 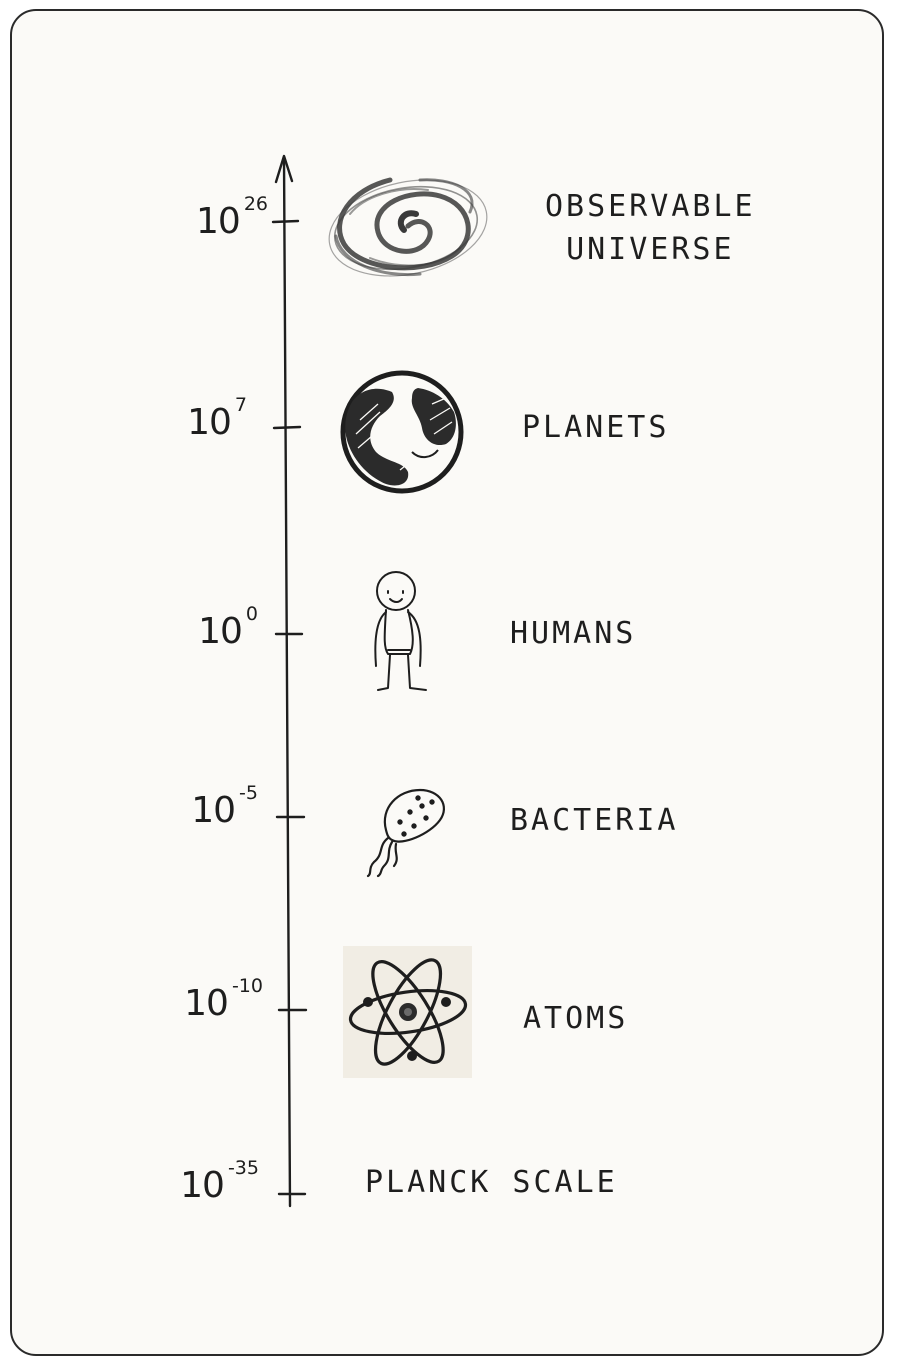 I want to click on axis-line, so click(x=287, y=682).